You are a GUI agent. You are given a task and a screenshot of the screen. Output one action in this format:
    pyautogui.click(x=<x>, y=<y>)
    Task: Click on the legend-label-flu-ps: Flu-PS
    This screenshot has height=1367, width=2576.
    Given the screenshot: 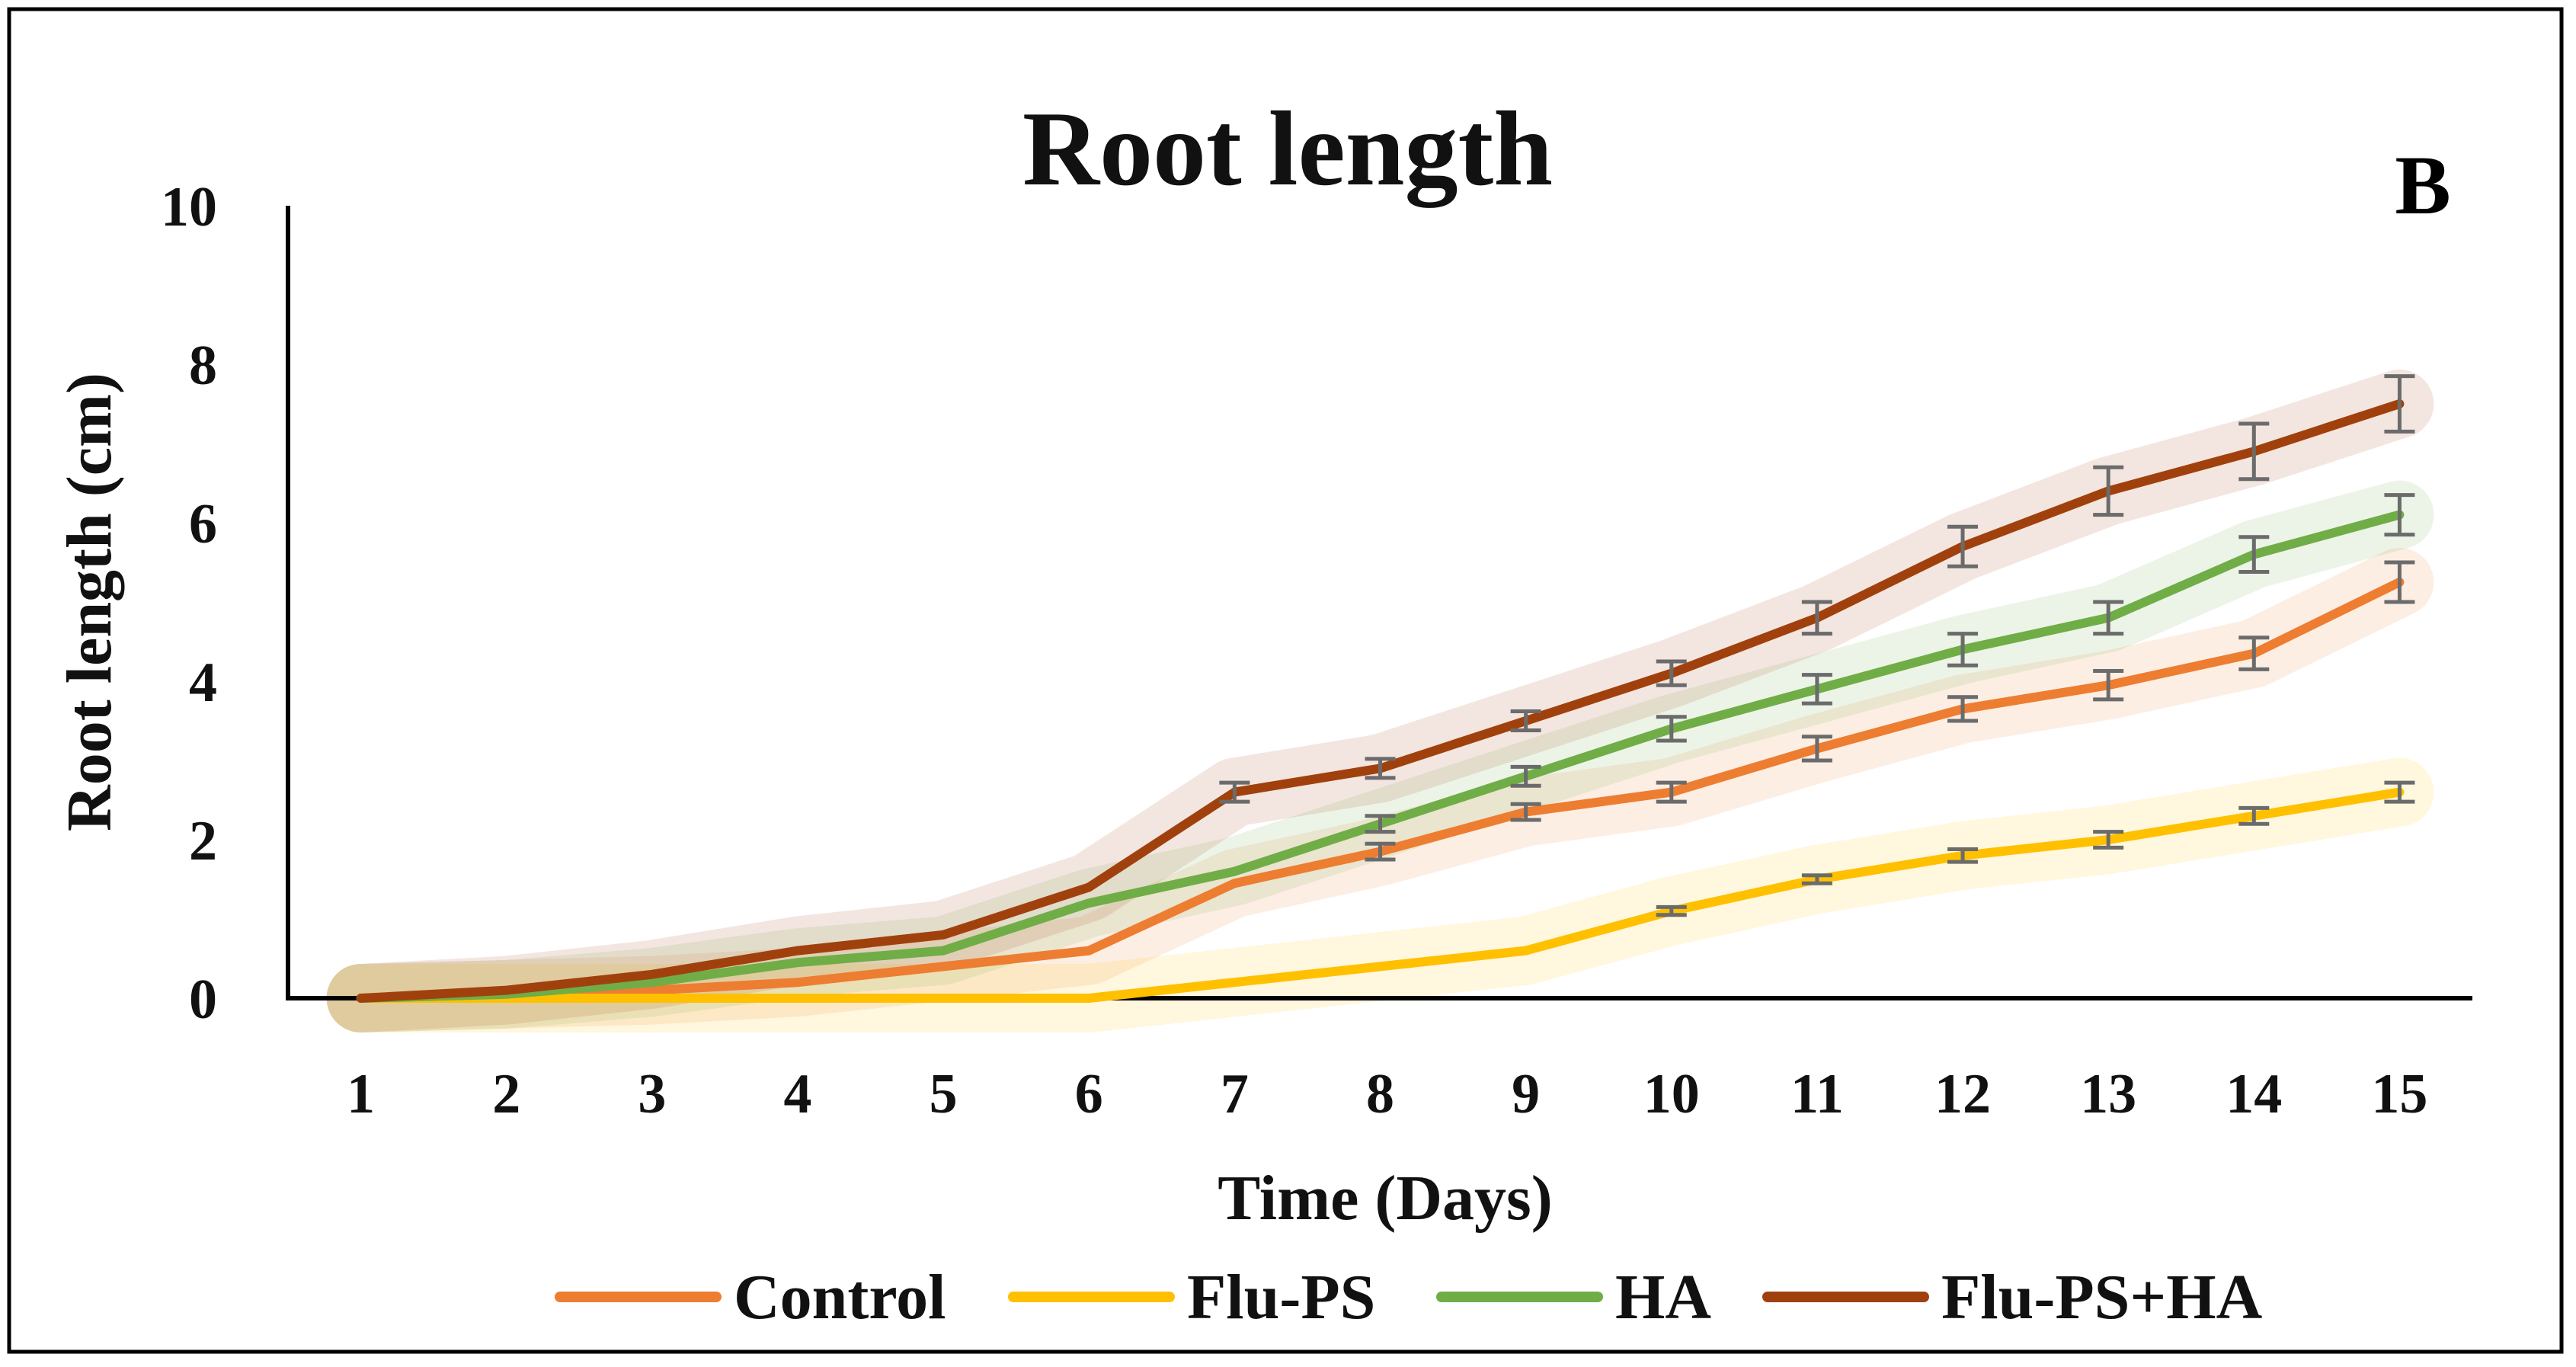 What is the action you would take?
    pyautogui.click(x=1281, y=1297)
    